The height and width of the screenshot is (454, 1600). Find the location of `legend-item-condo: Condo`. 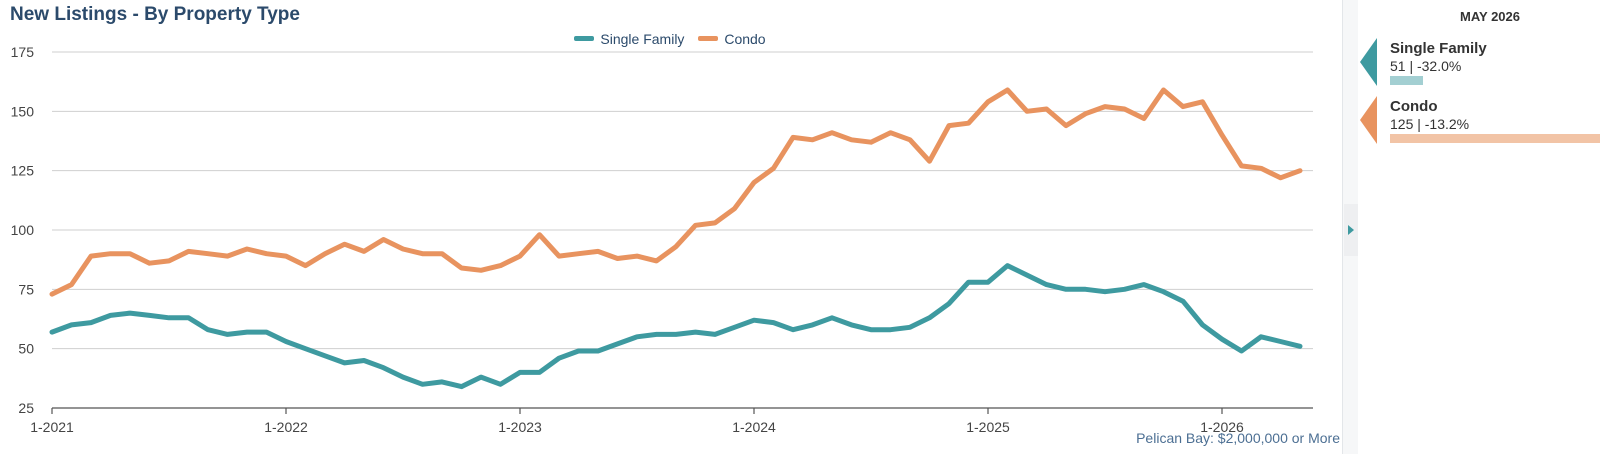

legend-item-condo: Condo is located at coordinates (732, 38).